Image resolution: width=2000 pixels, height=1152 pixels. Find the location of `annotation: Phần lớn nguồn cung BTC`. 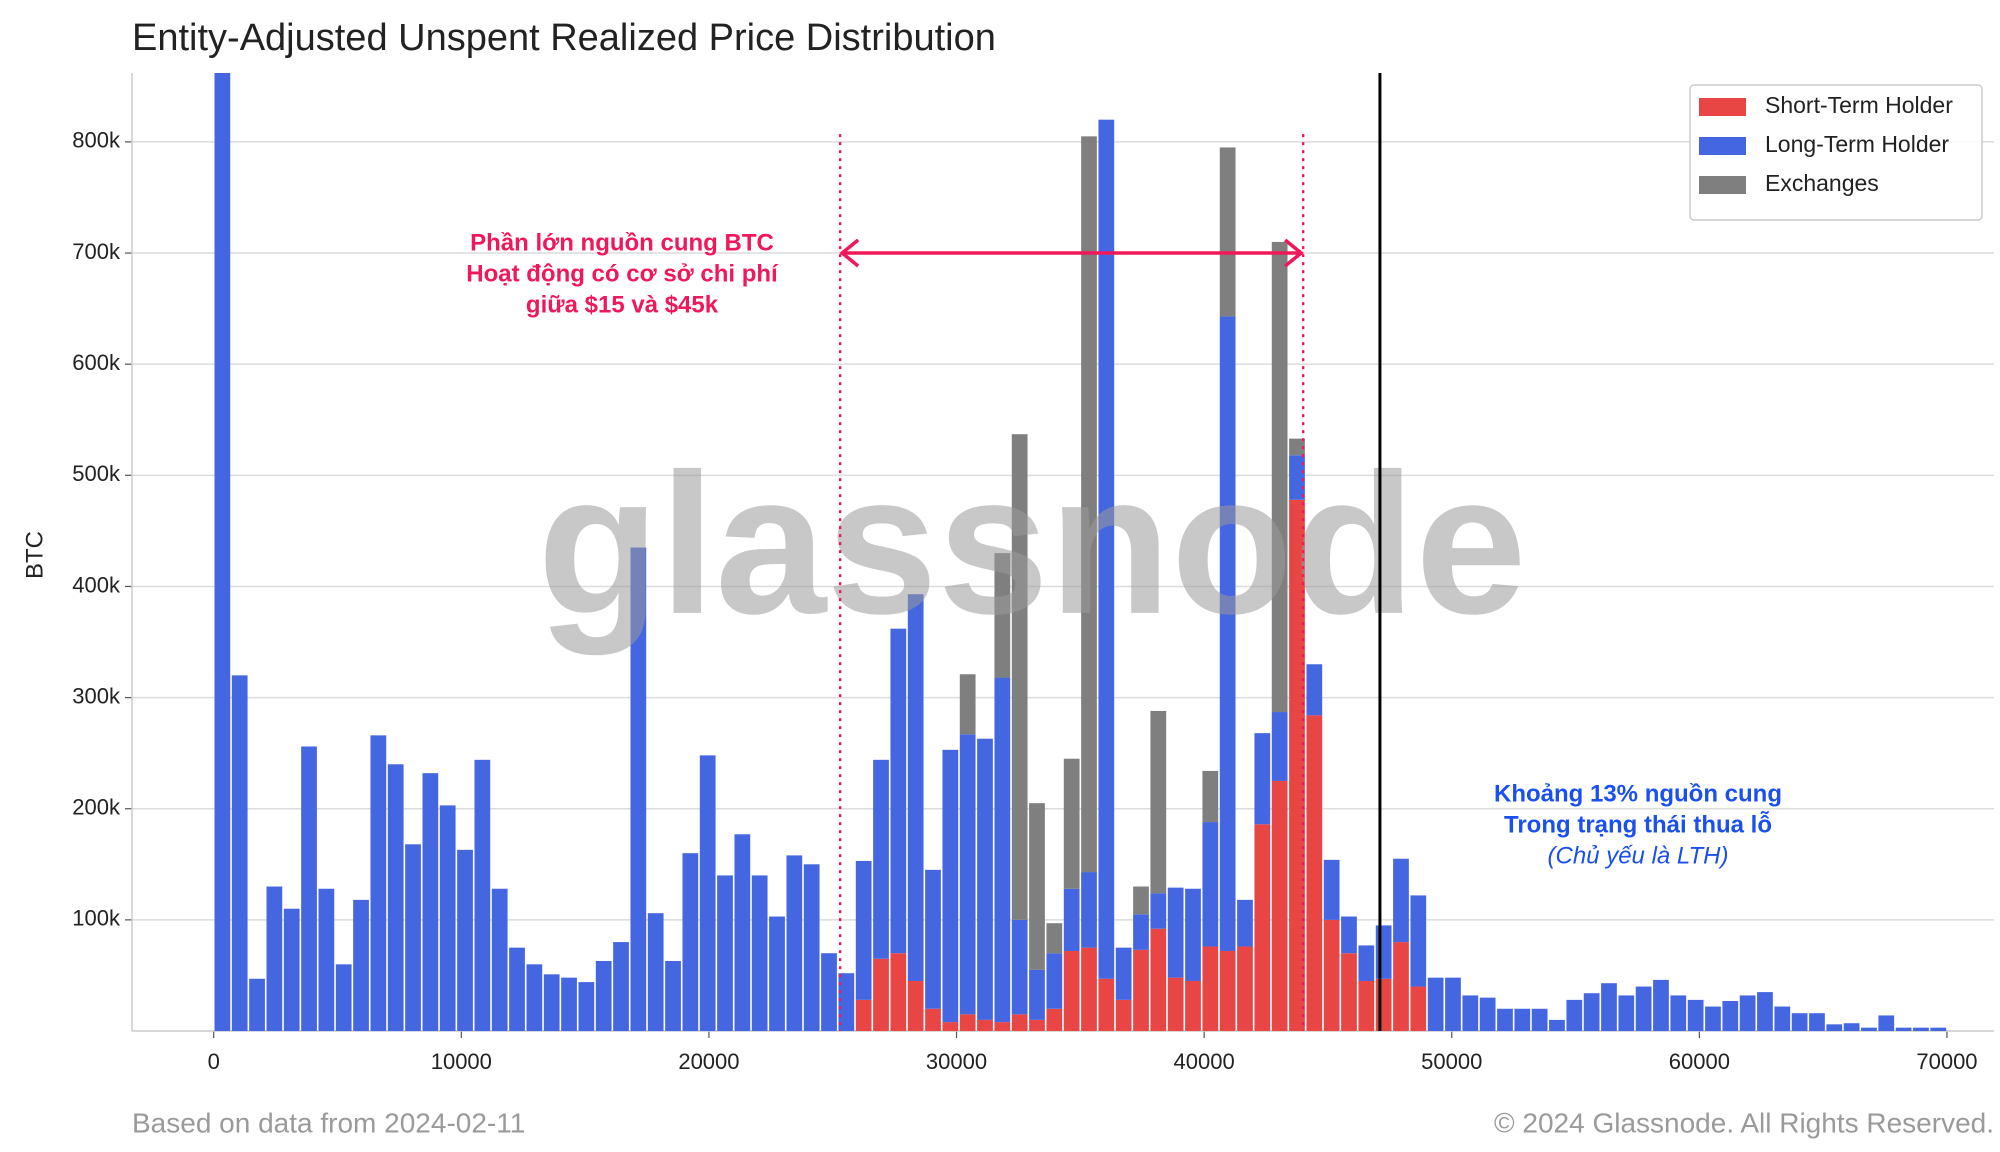

annotation: Phần lớn nguồn cung BTC is located at coordinates (622, 242).